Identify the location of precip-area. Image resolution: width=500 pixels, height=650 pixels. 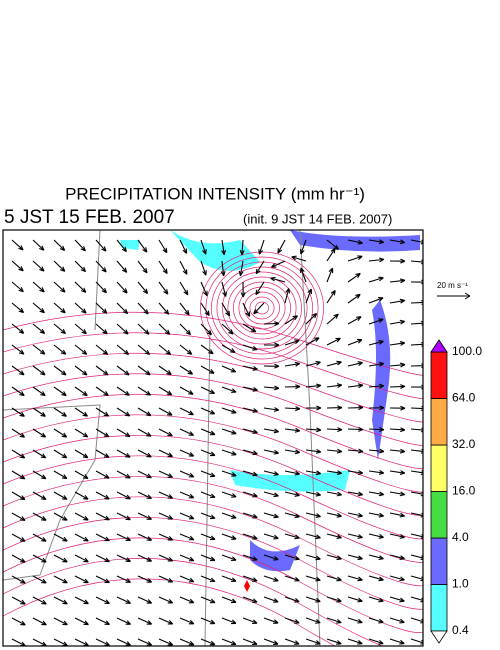
(355, 241).